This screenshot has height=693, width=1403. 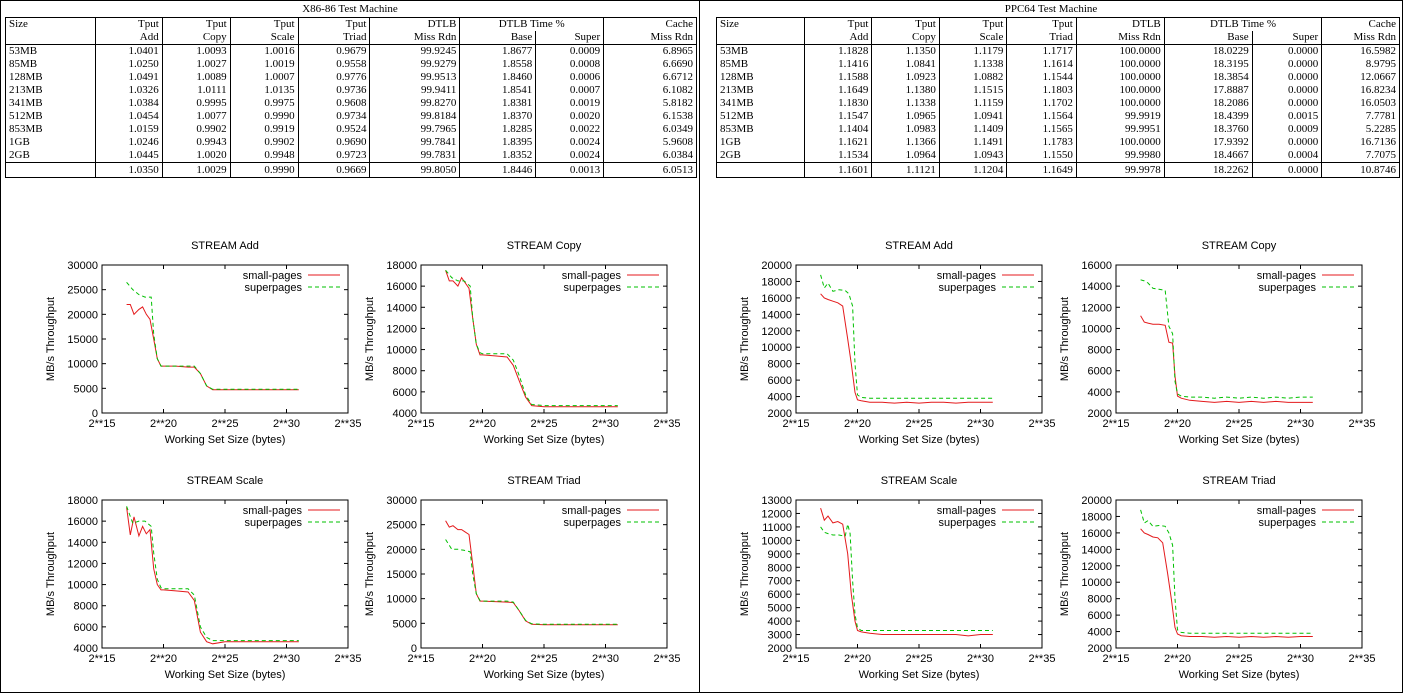 I want to click on value-cell: 1.1564, so click(x=1041, y=116).